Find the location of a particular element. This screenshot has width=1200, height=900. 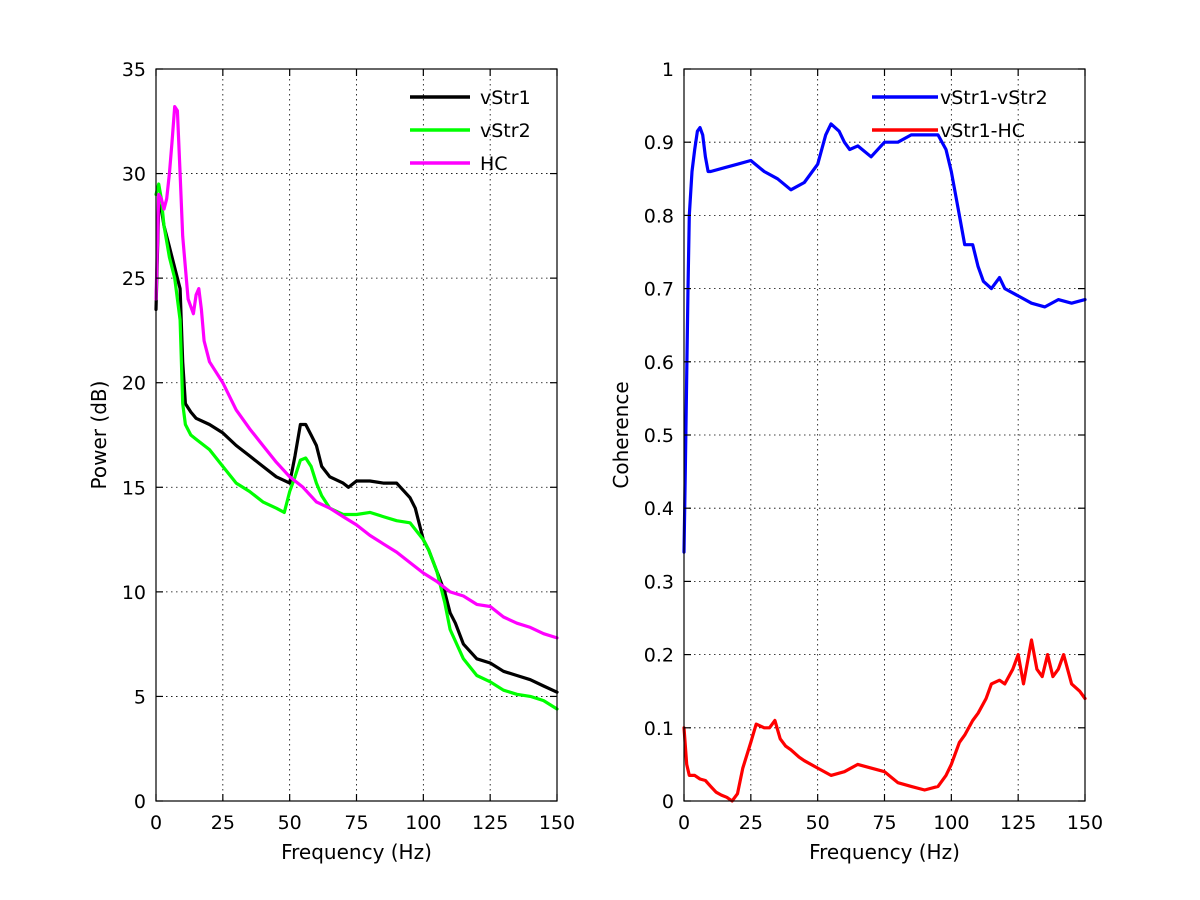

y-tick-label: 20 is located at coordinates (134, 384).